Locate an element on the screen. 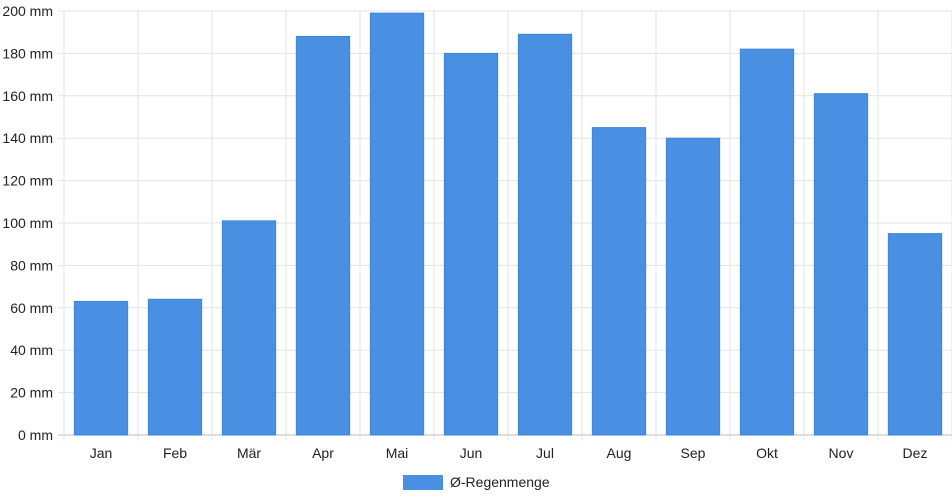  y-tick-label: 120 mm is located at coordinates (27, 181).